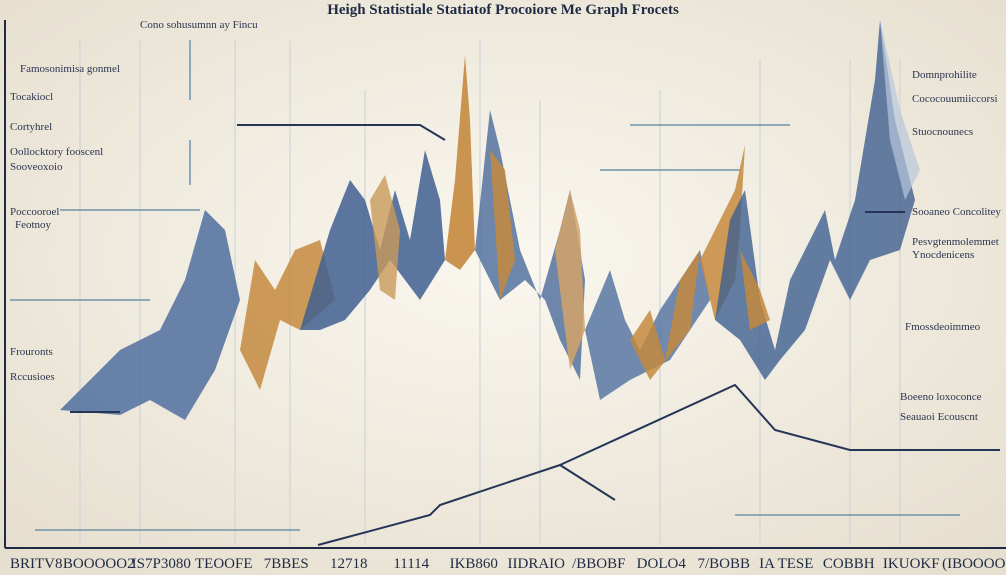  Describe the element at coordinates (598, 564) in the screenshot. I see `x-label: /BBOBF` at that location.